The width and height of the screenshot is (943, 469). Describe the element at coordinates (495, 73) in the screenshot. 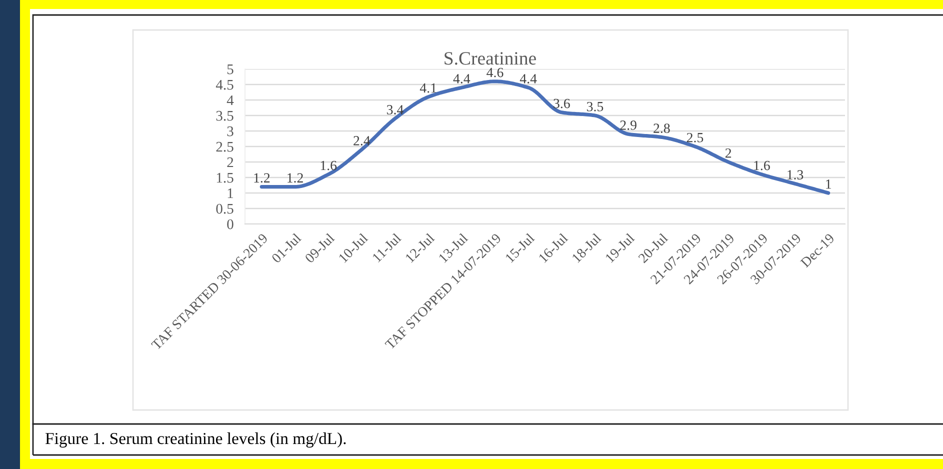

I see `data-label: 4.6` at that location.